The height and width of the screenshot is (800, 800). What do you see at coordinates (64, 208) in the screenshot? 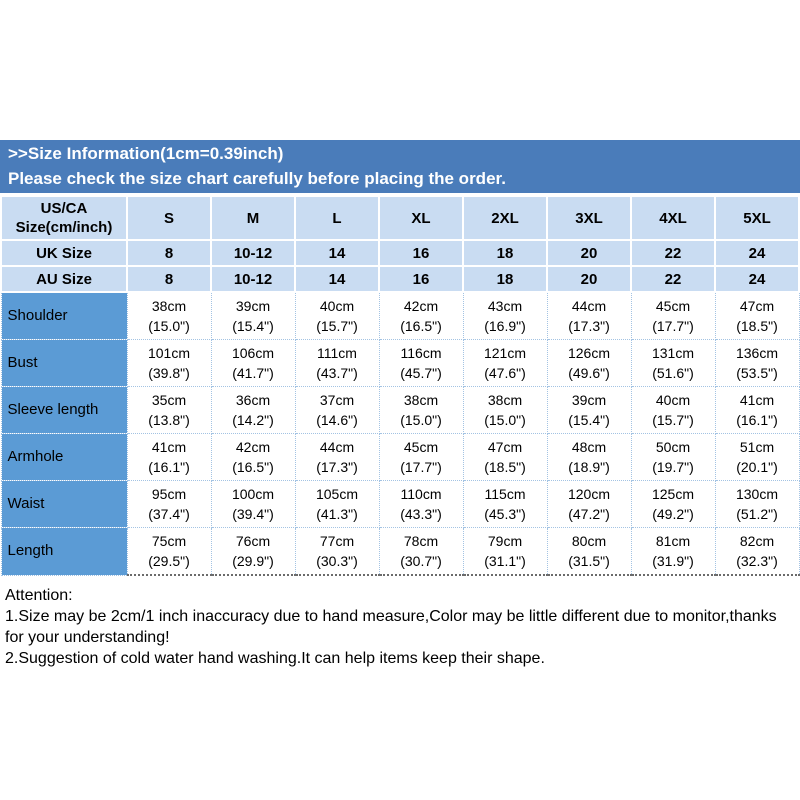
I see `corner-line1: US/CA` at bounding box center [64, 208].